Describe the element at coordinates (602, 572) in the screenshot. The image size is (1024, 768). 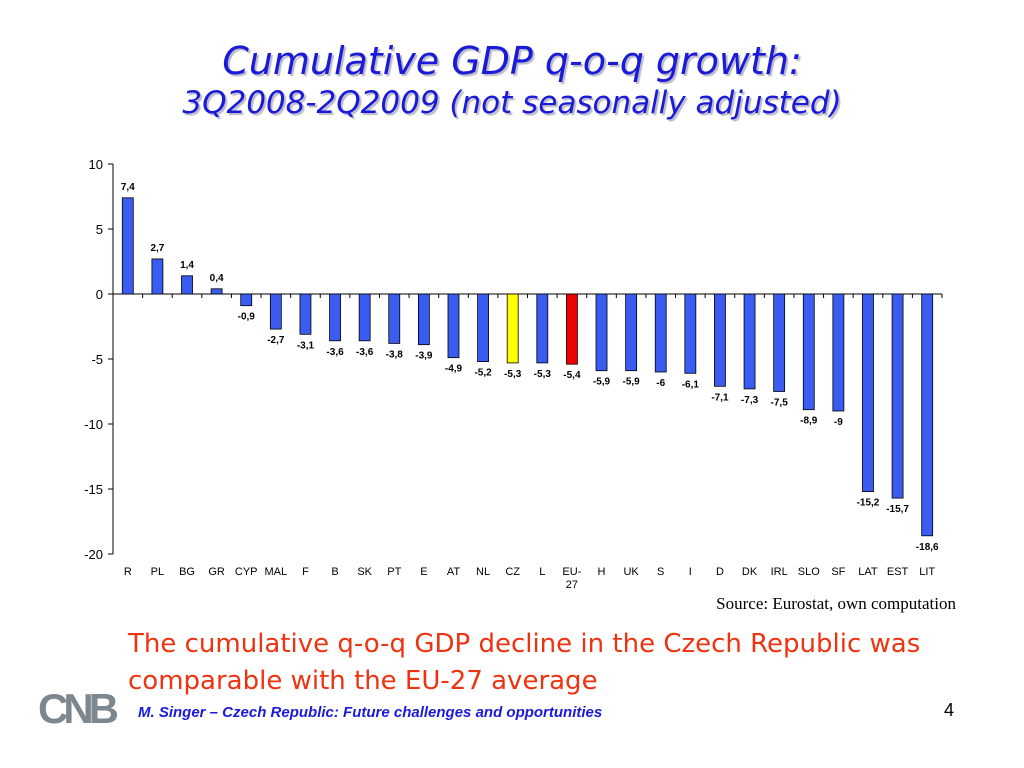
I see `category-label-h: H` at that location.